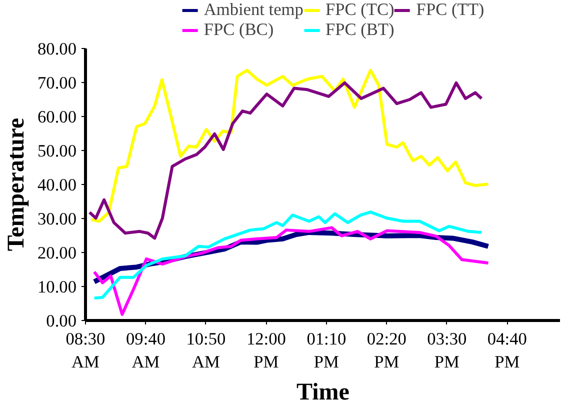  I want to click on legend-label: FPC (BT), so click(359, 30).